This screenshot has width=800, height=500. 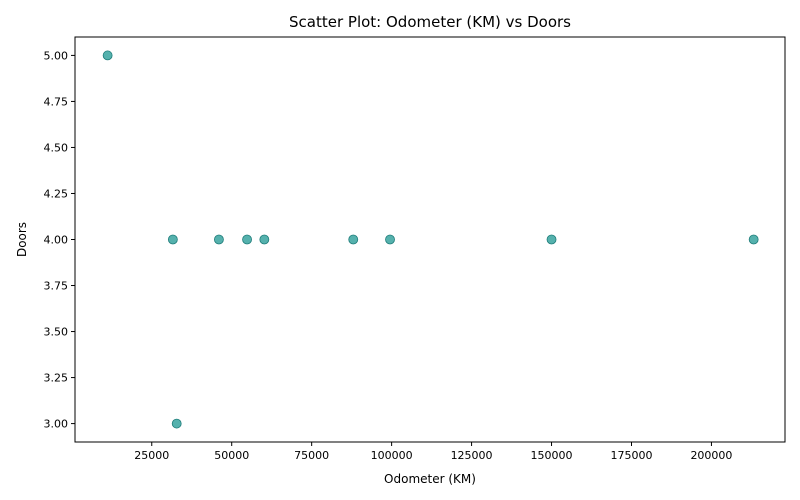 What do you see at coordinates (56, 240) in the screenshot?
I see `y-tick-label: 4.00` at bounding box center [56, 240].